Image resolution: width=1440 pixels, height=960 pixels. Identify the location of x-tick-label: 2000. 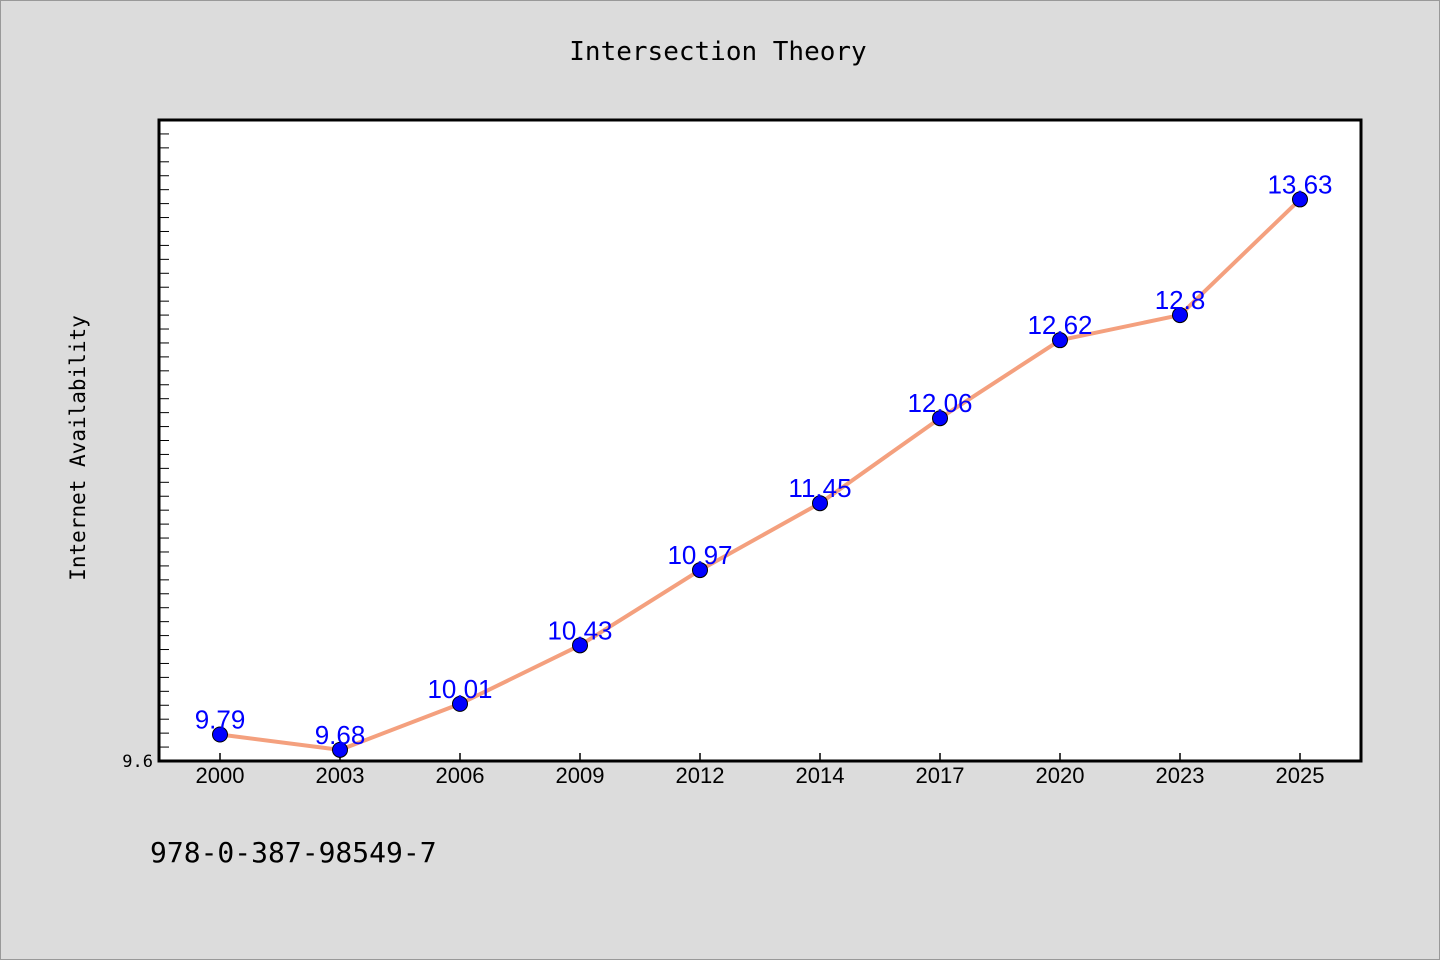
(220, 775).